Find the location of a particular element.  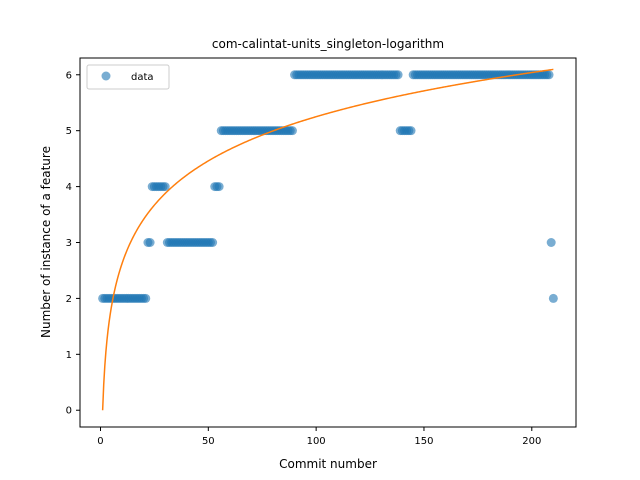

x-axis-title: Commit number is located at coordinates (328, 464).